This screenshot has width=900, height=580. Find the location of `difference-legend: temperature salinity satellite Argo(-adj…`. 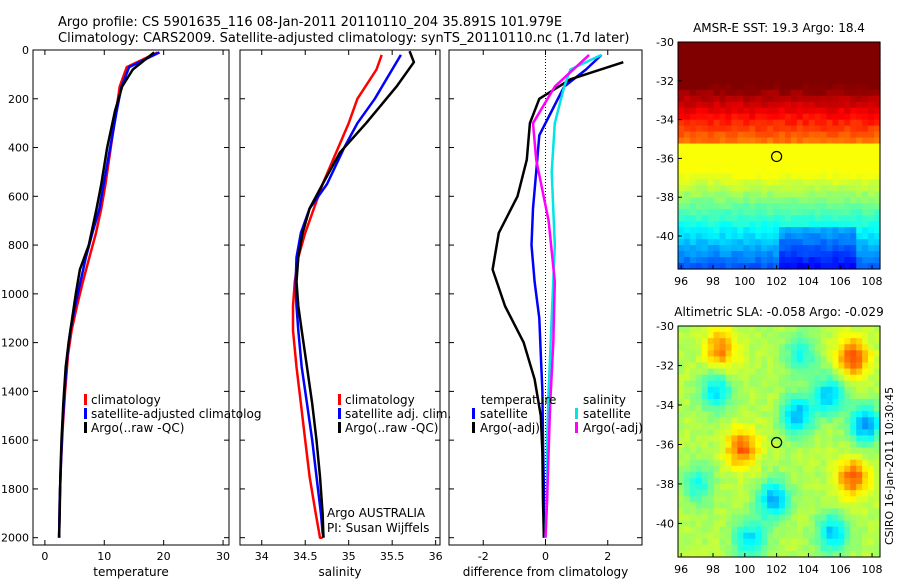

difference-legend: temperature salinity satellite Argo(-adj… is located at coordinates (557, 414).